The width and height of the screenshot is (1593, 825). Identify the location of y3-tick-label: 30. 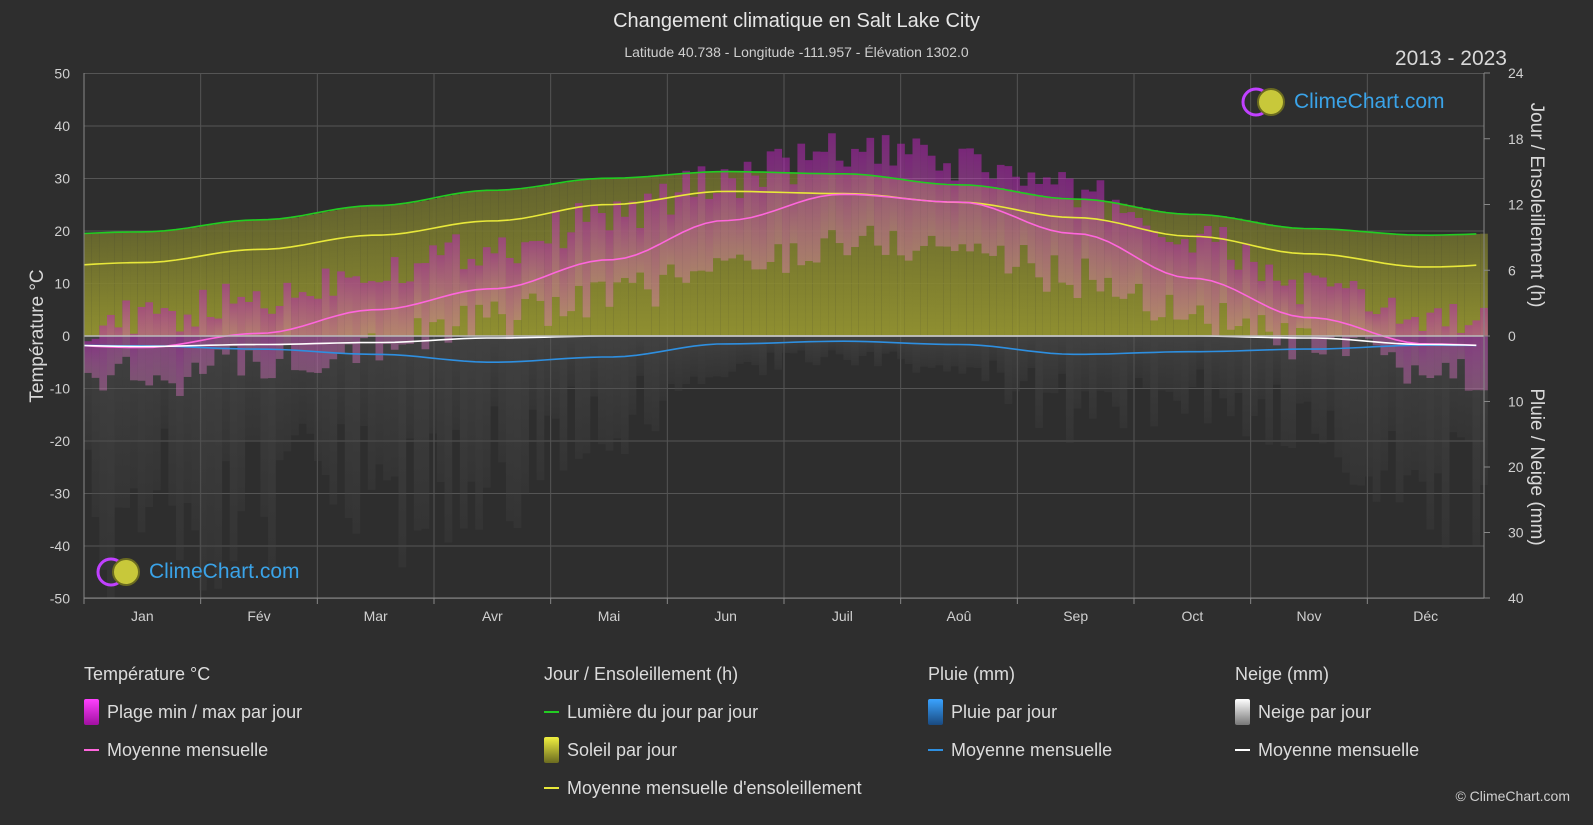
(1516, 533).